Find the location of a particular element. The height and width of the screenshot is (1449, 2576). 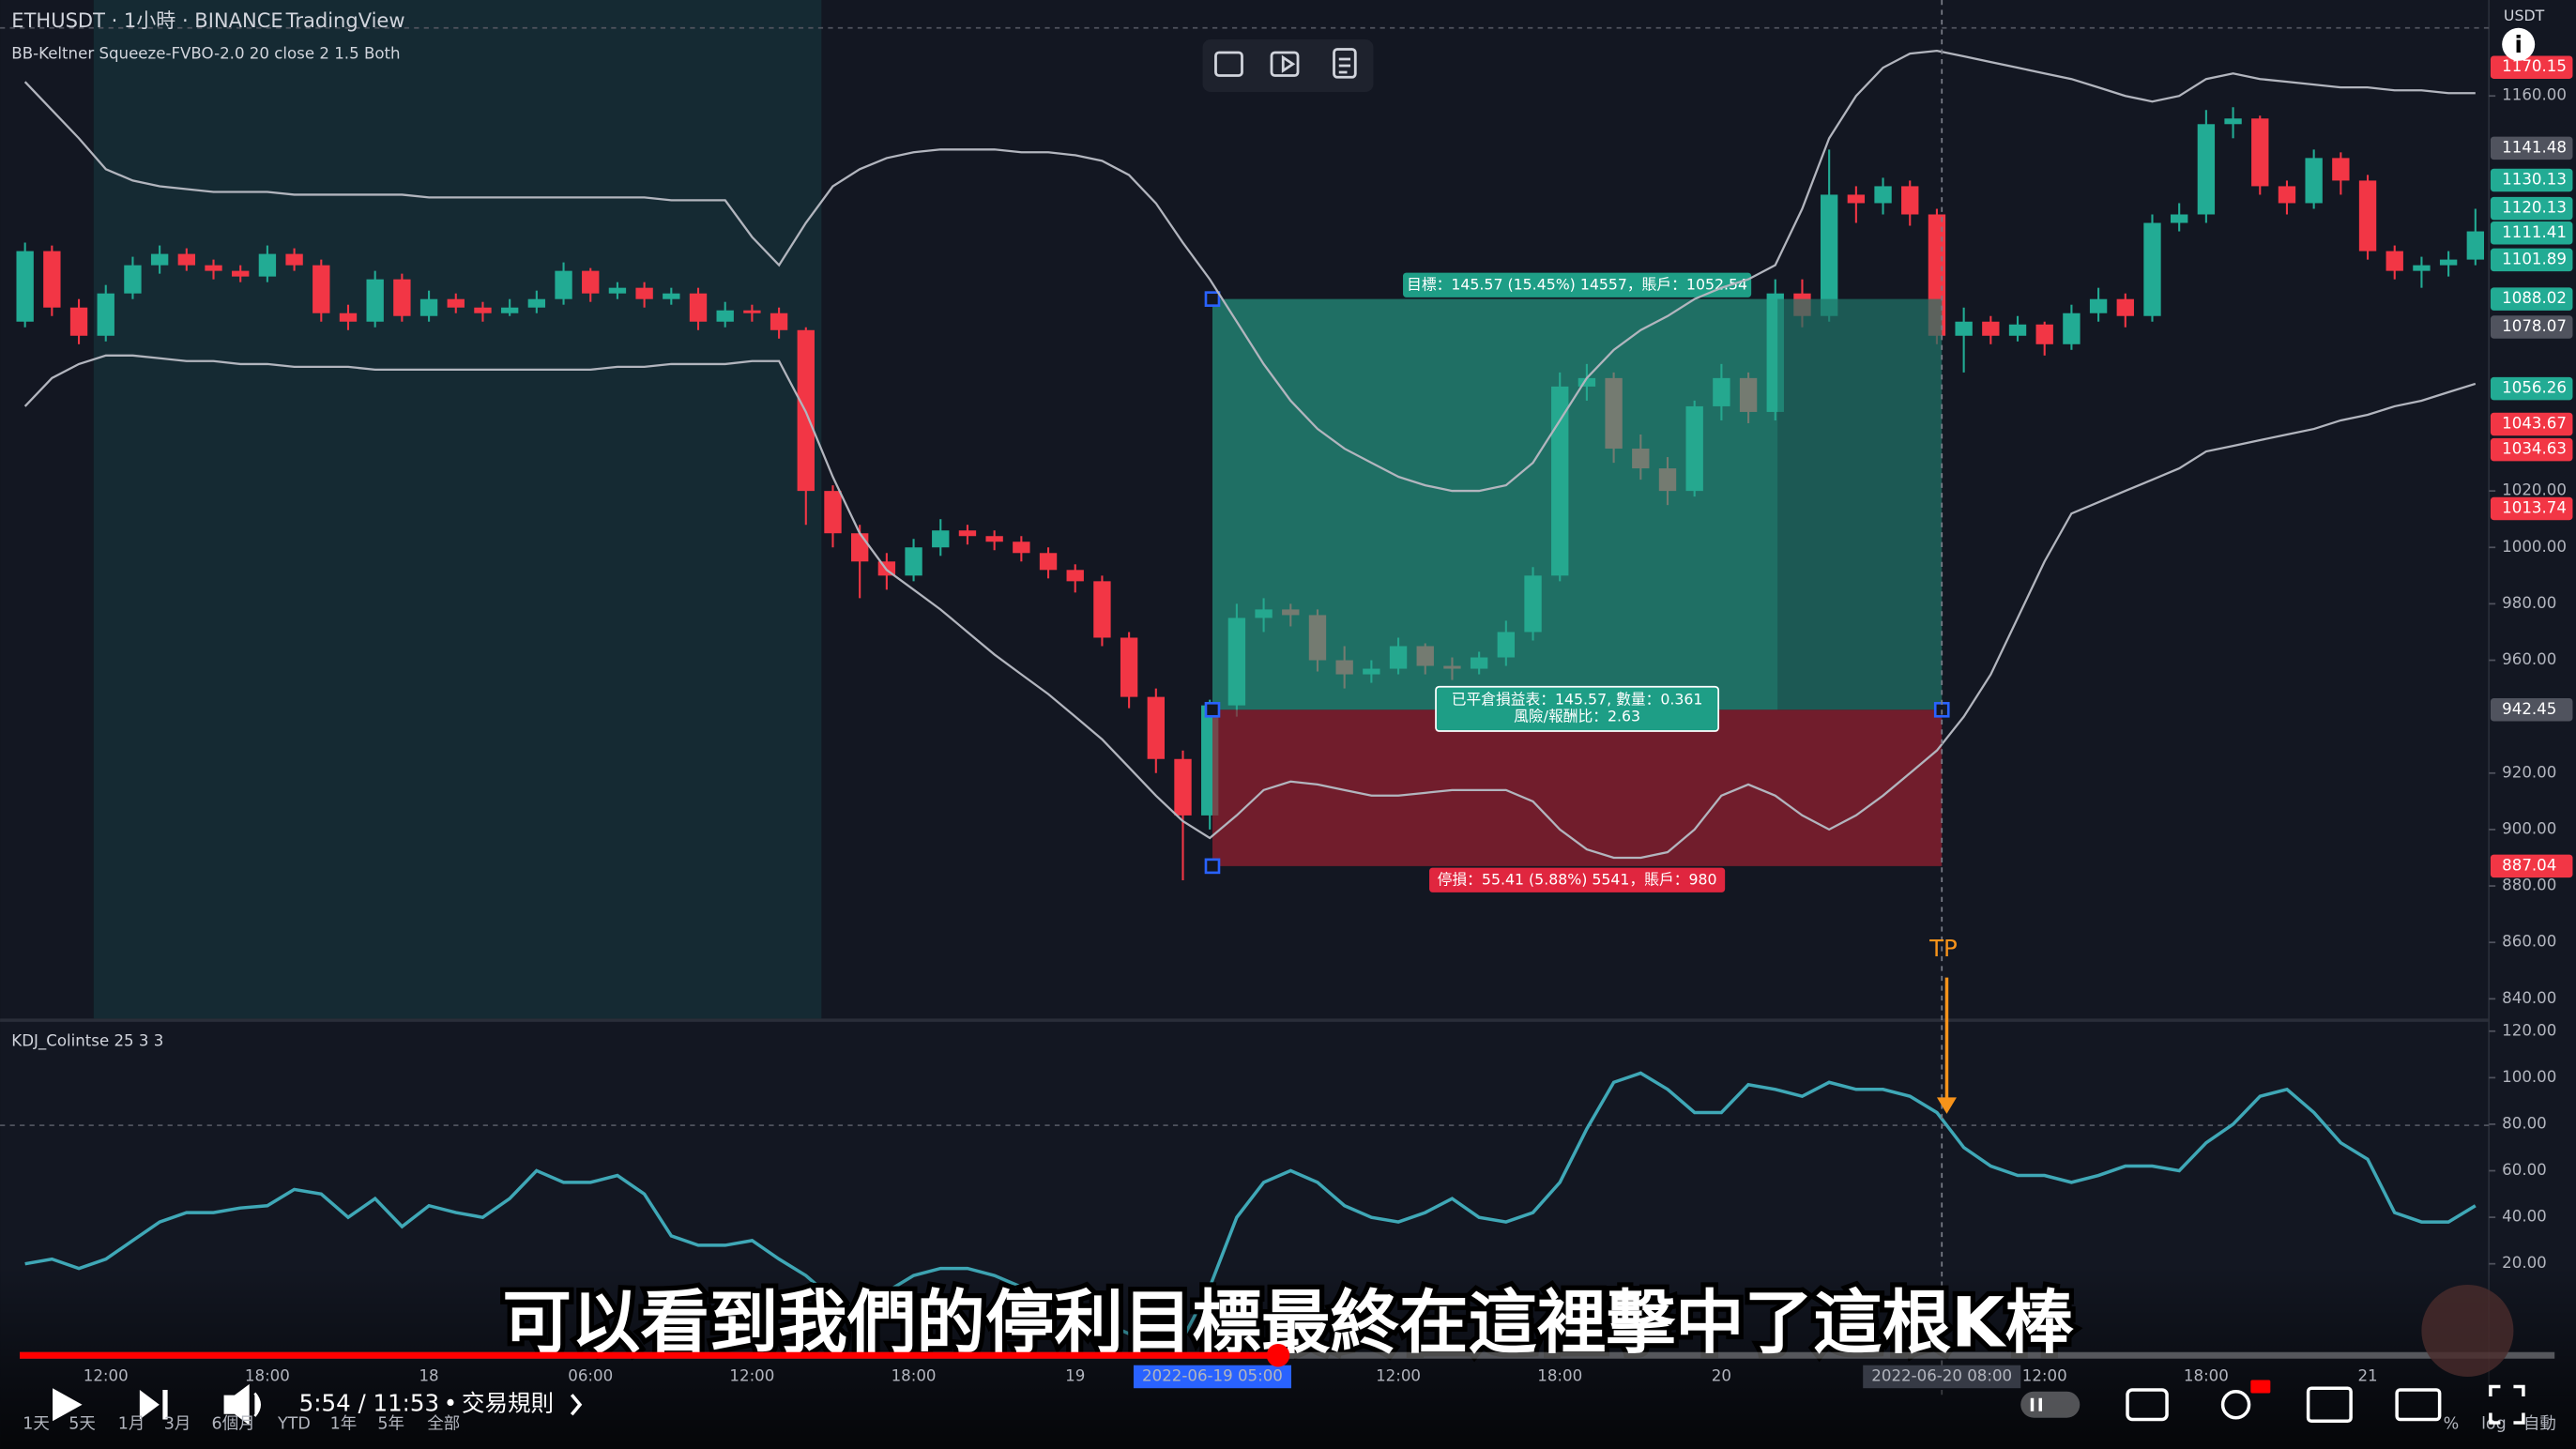

y-tick-label: 980.00 is located at coordinates (2529, 603).